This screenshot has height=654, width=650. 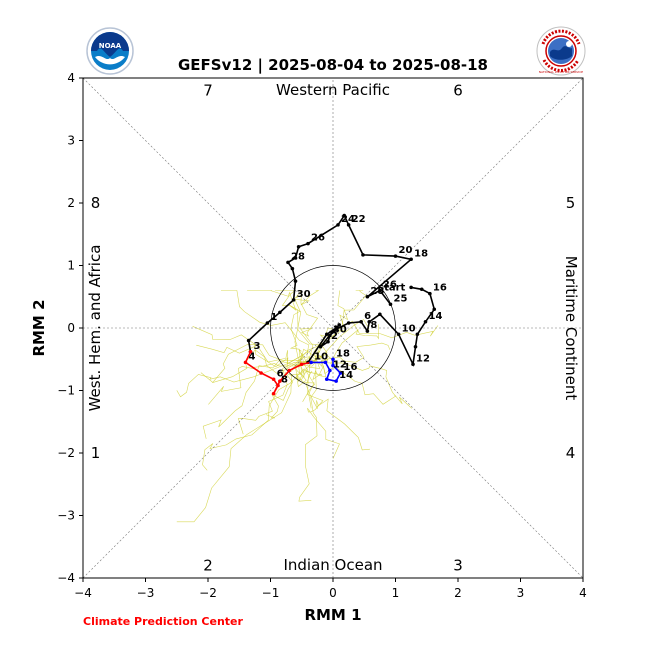 I want to click on x-tick-label: −3, so click(x=146, y=593).